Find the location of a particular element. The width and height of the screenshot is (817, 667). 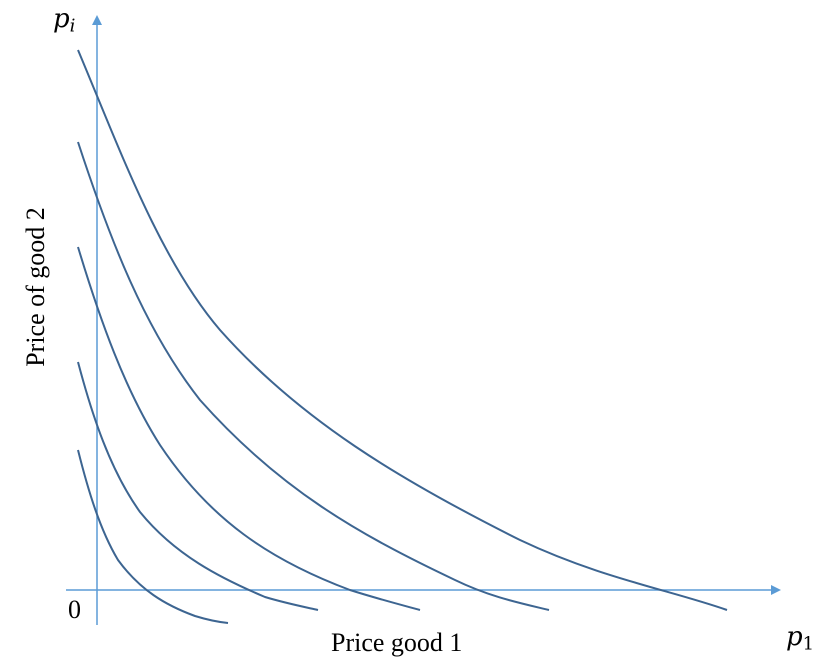

y-axis-symbol-base: p is located at coordinates (61, 19).